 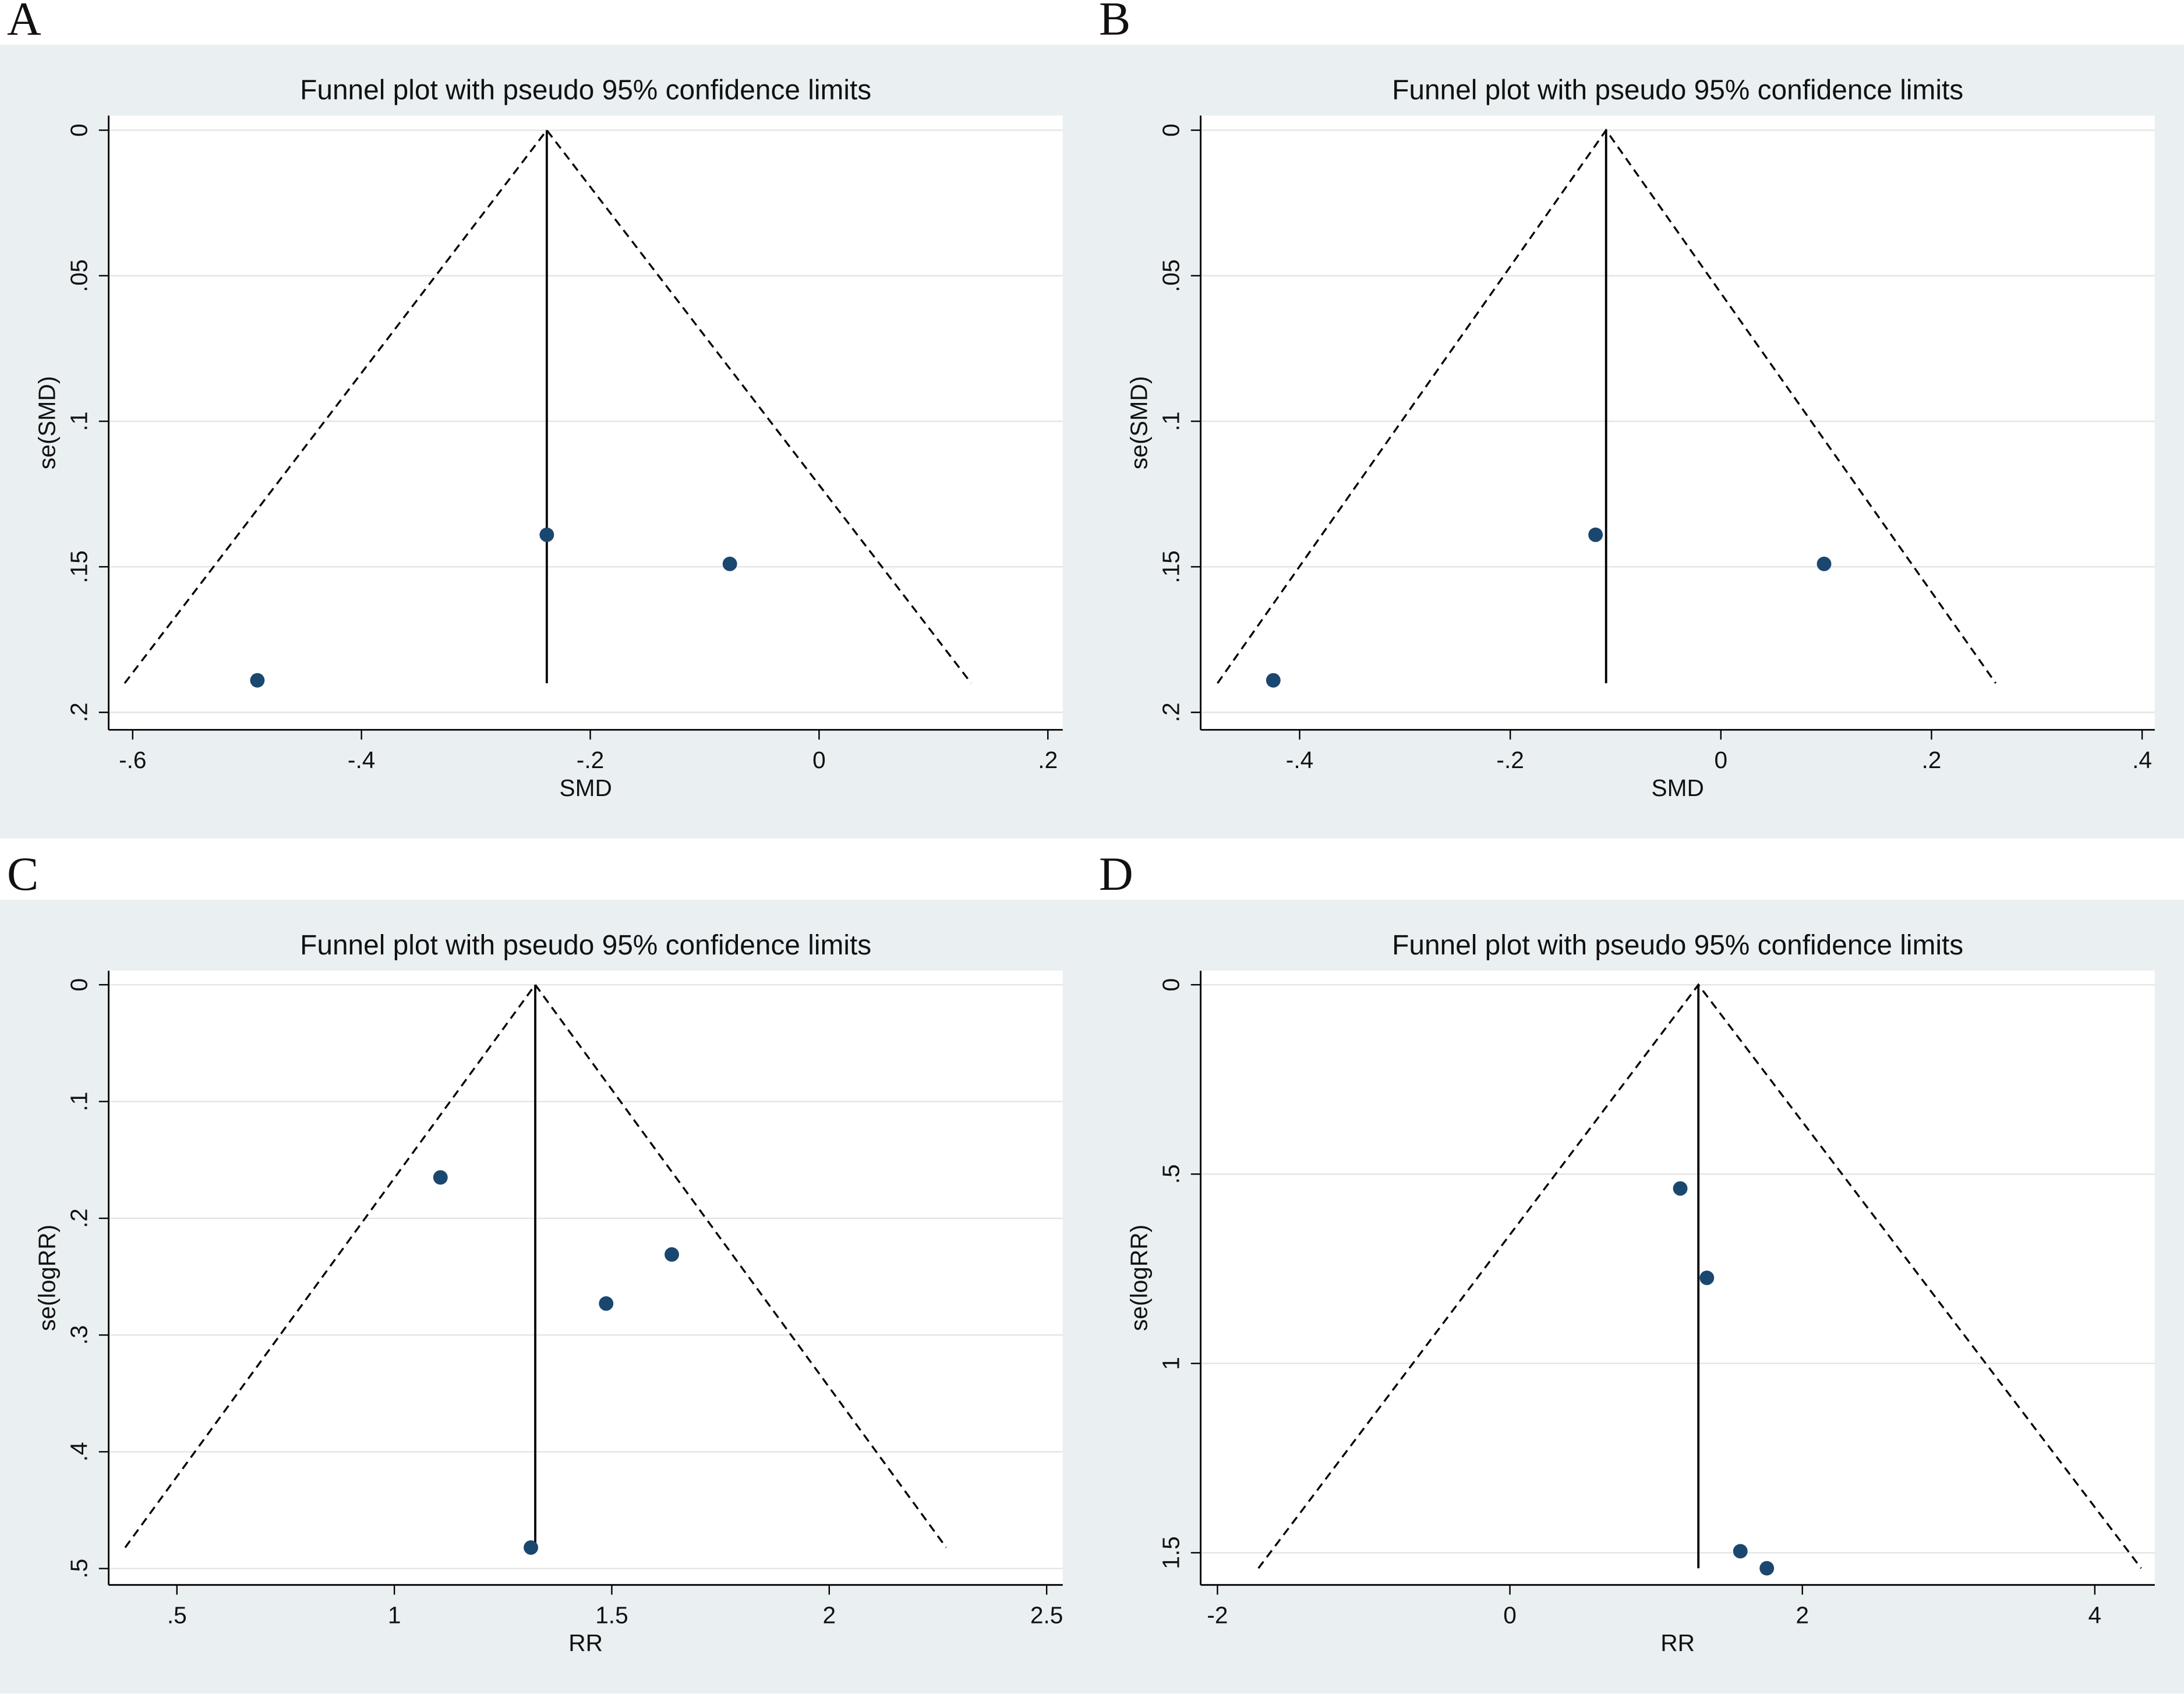 What do you see at coordinates (1116, 874) in the screenshot?
I see `panel-letter: D` at bounding box center [1116, 874].